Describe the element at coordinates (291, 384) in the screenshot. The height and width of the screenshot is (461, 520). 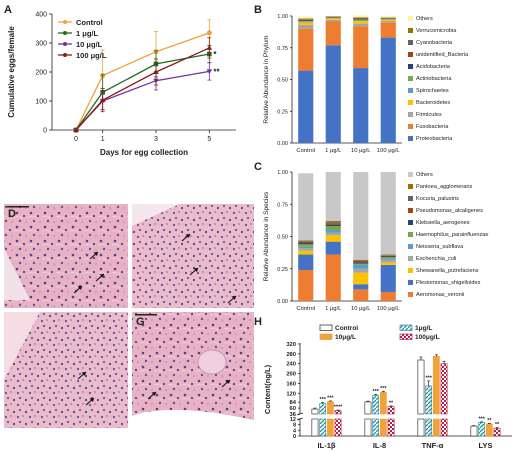
I see `h-y-tick-label: 160` at that location.